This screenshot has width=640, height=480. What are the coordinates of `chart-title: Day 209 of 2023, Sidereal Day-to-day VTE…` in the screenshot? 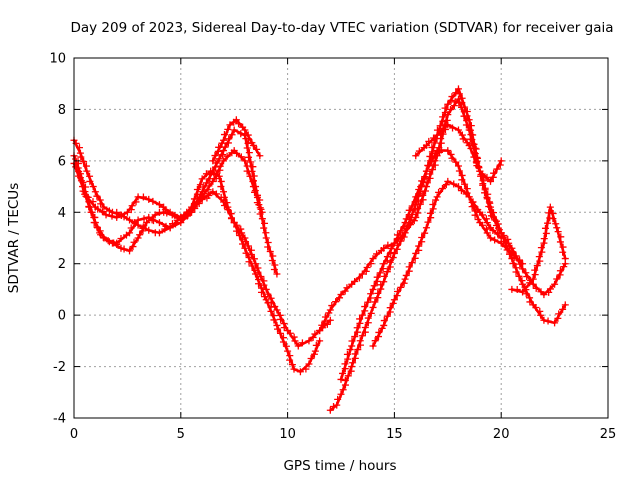 It's located at (341, 28).